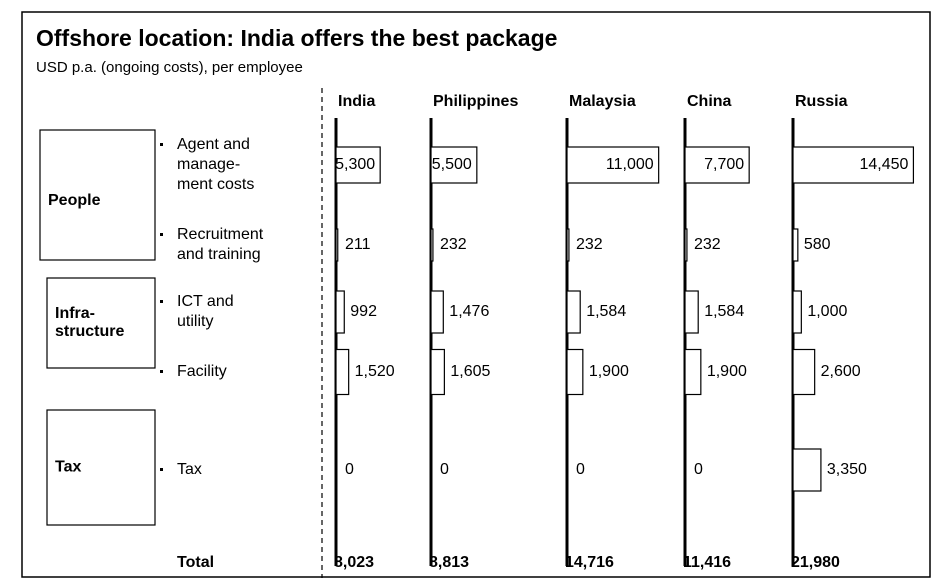 The image size is (933, 578). Describe the element at coordinates (169, 67) in the screenshot. I see `chart-subtitle: USD p.a. (ongoing costs), per employee` at that location.